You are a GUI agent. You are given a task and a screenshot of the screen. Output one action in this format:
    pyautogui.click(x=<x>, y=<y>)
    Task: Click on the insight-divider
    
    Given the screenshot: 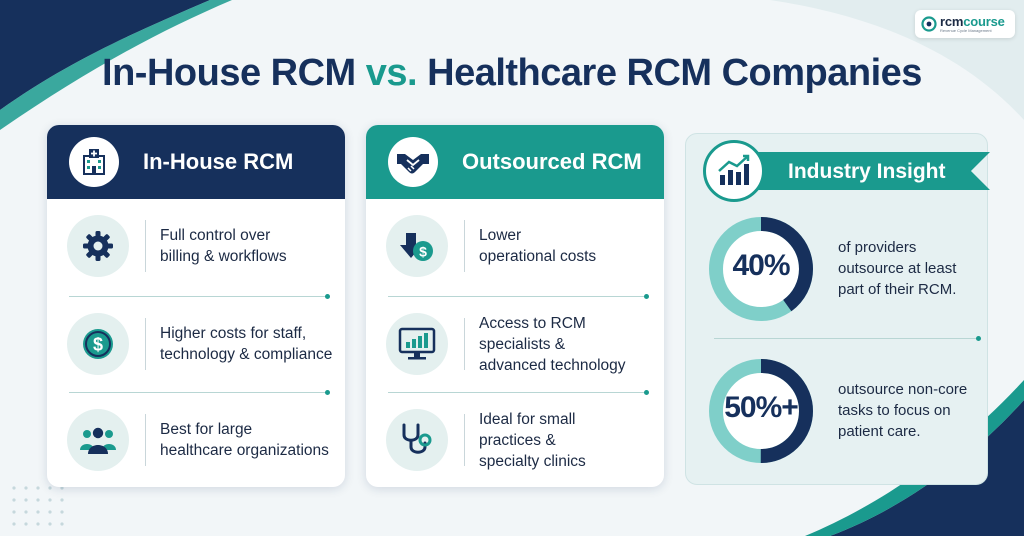 What is the action you would take?
    pyautogui.click(x=847, y=338)
    